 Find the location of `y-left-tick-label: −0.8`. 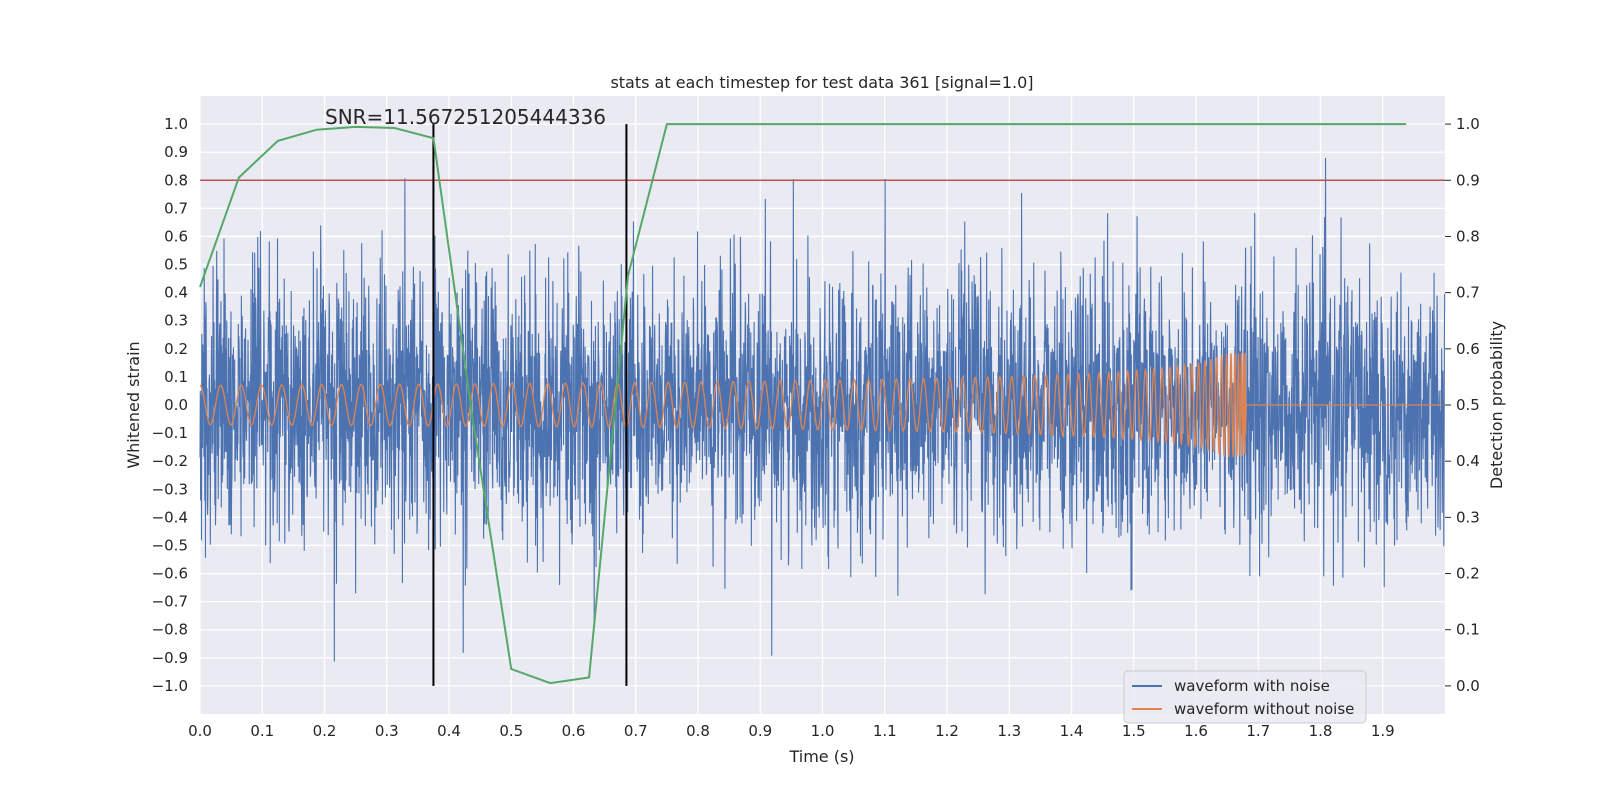

y-left-tick-label: −0.8 is located at coordinates (170, 630).